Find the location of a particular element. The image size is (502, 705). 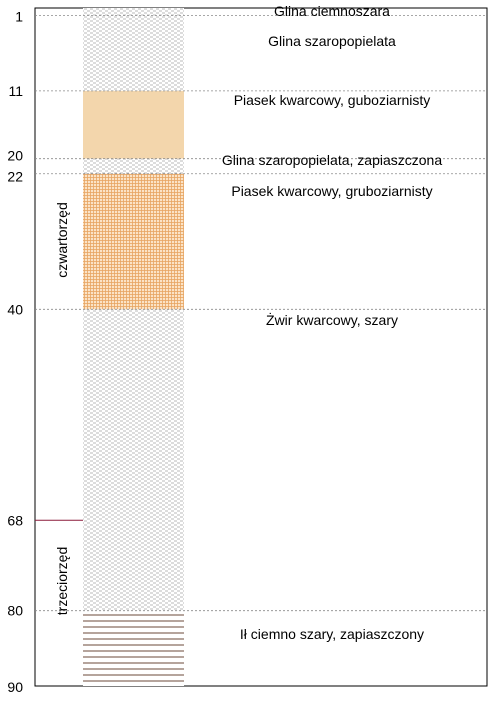

layer-label-6: Ił ciemno szary, zapiaszczony is located at coordinates (332, 634).